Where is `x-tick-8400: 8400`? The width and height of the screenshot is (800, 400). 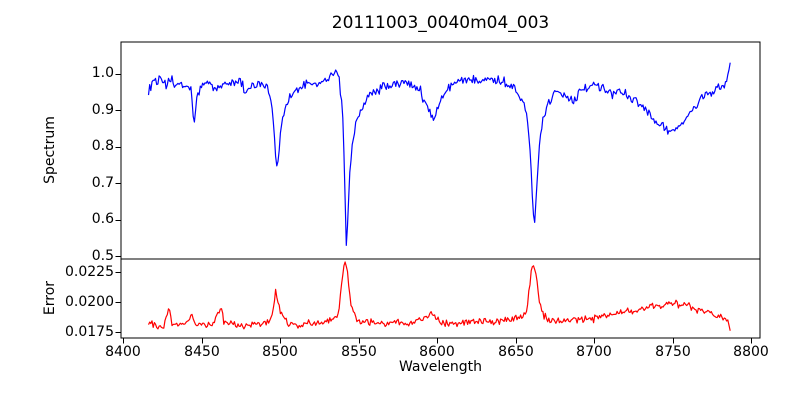 x-tick-8400: 8400 is located at coordinates (123, 352).